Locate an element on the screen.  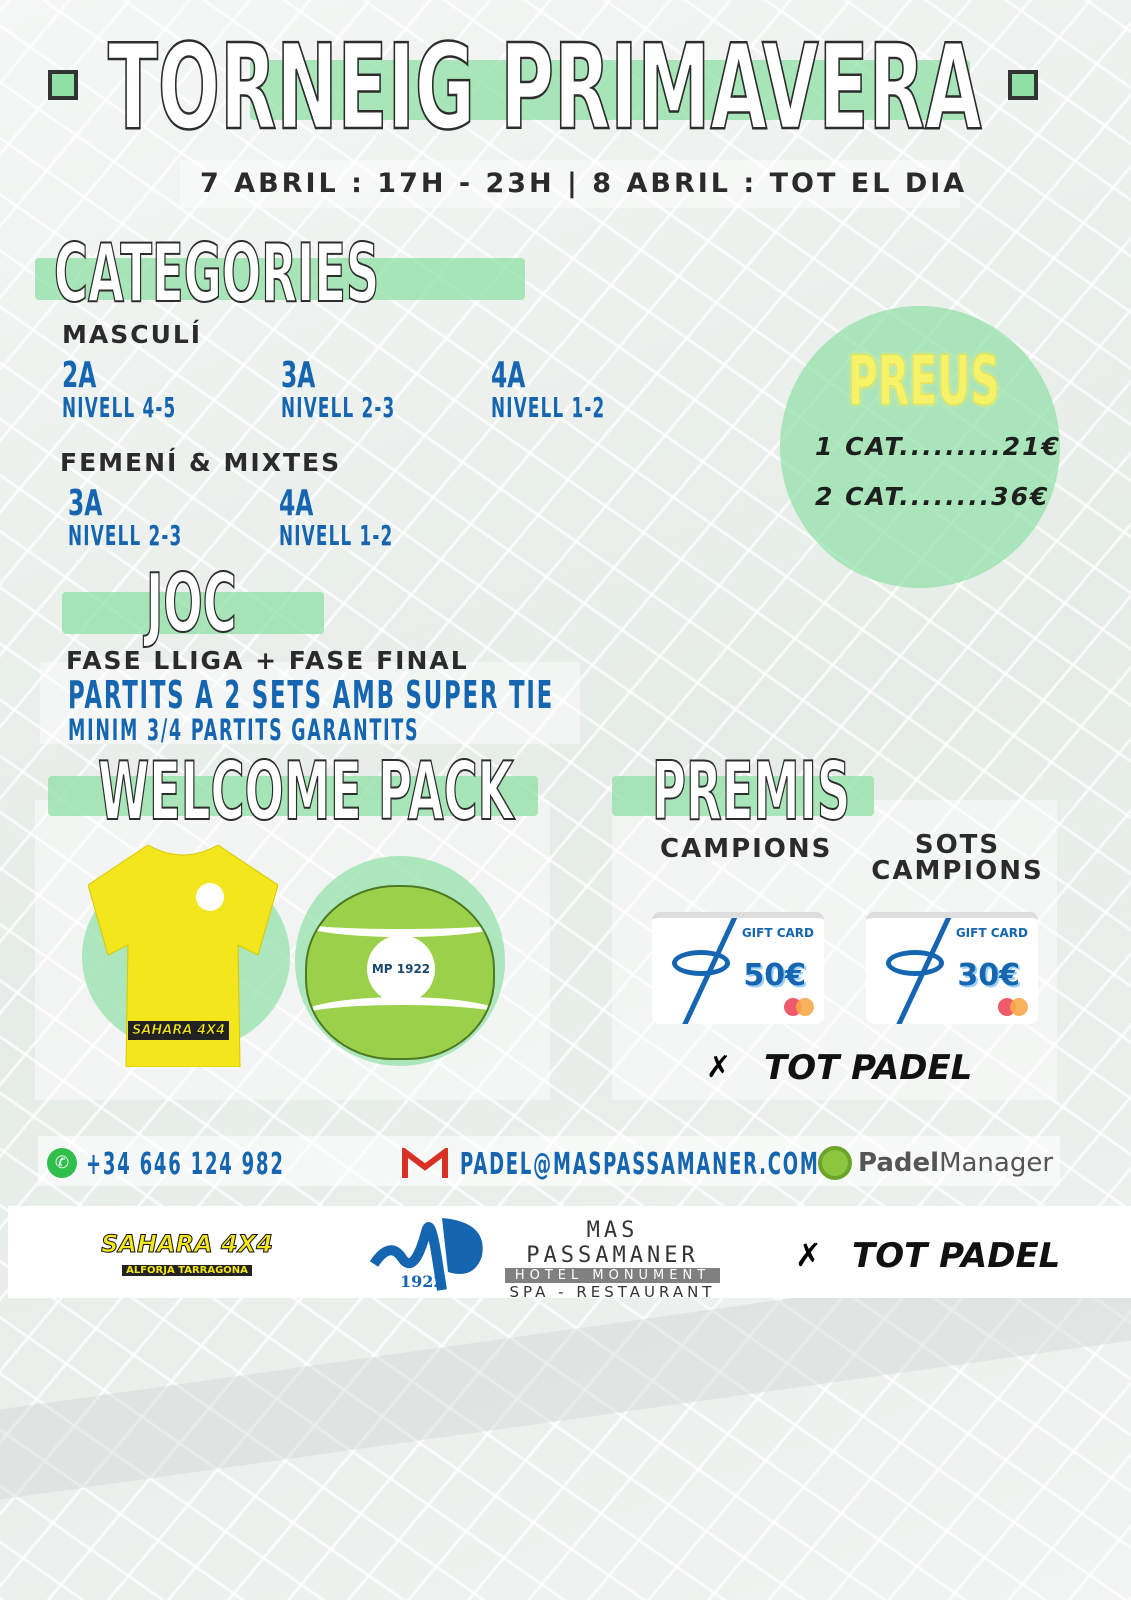
drawstring-bag-image: MP 1922 is located at coordinates (400, 972).